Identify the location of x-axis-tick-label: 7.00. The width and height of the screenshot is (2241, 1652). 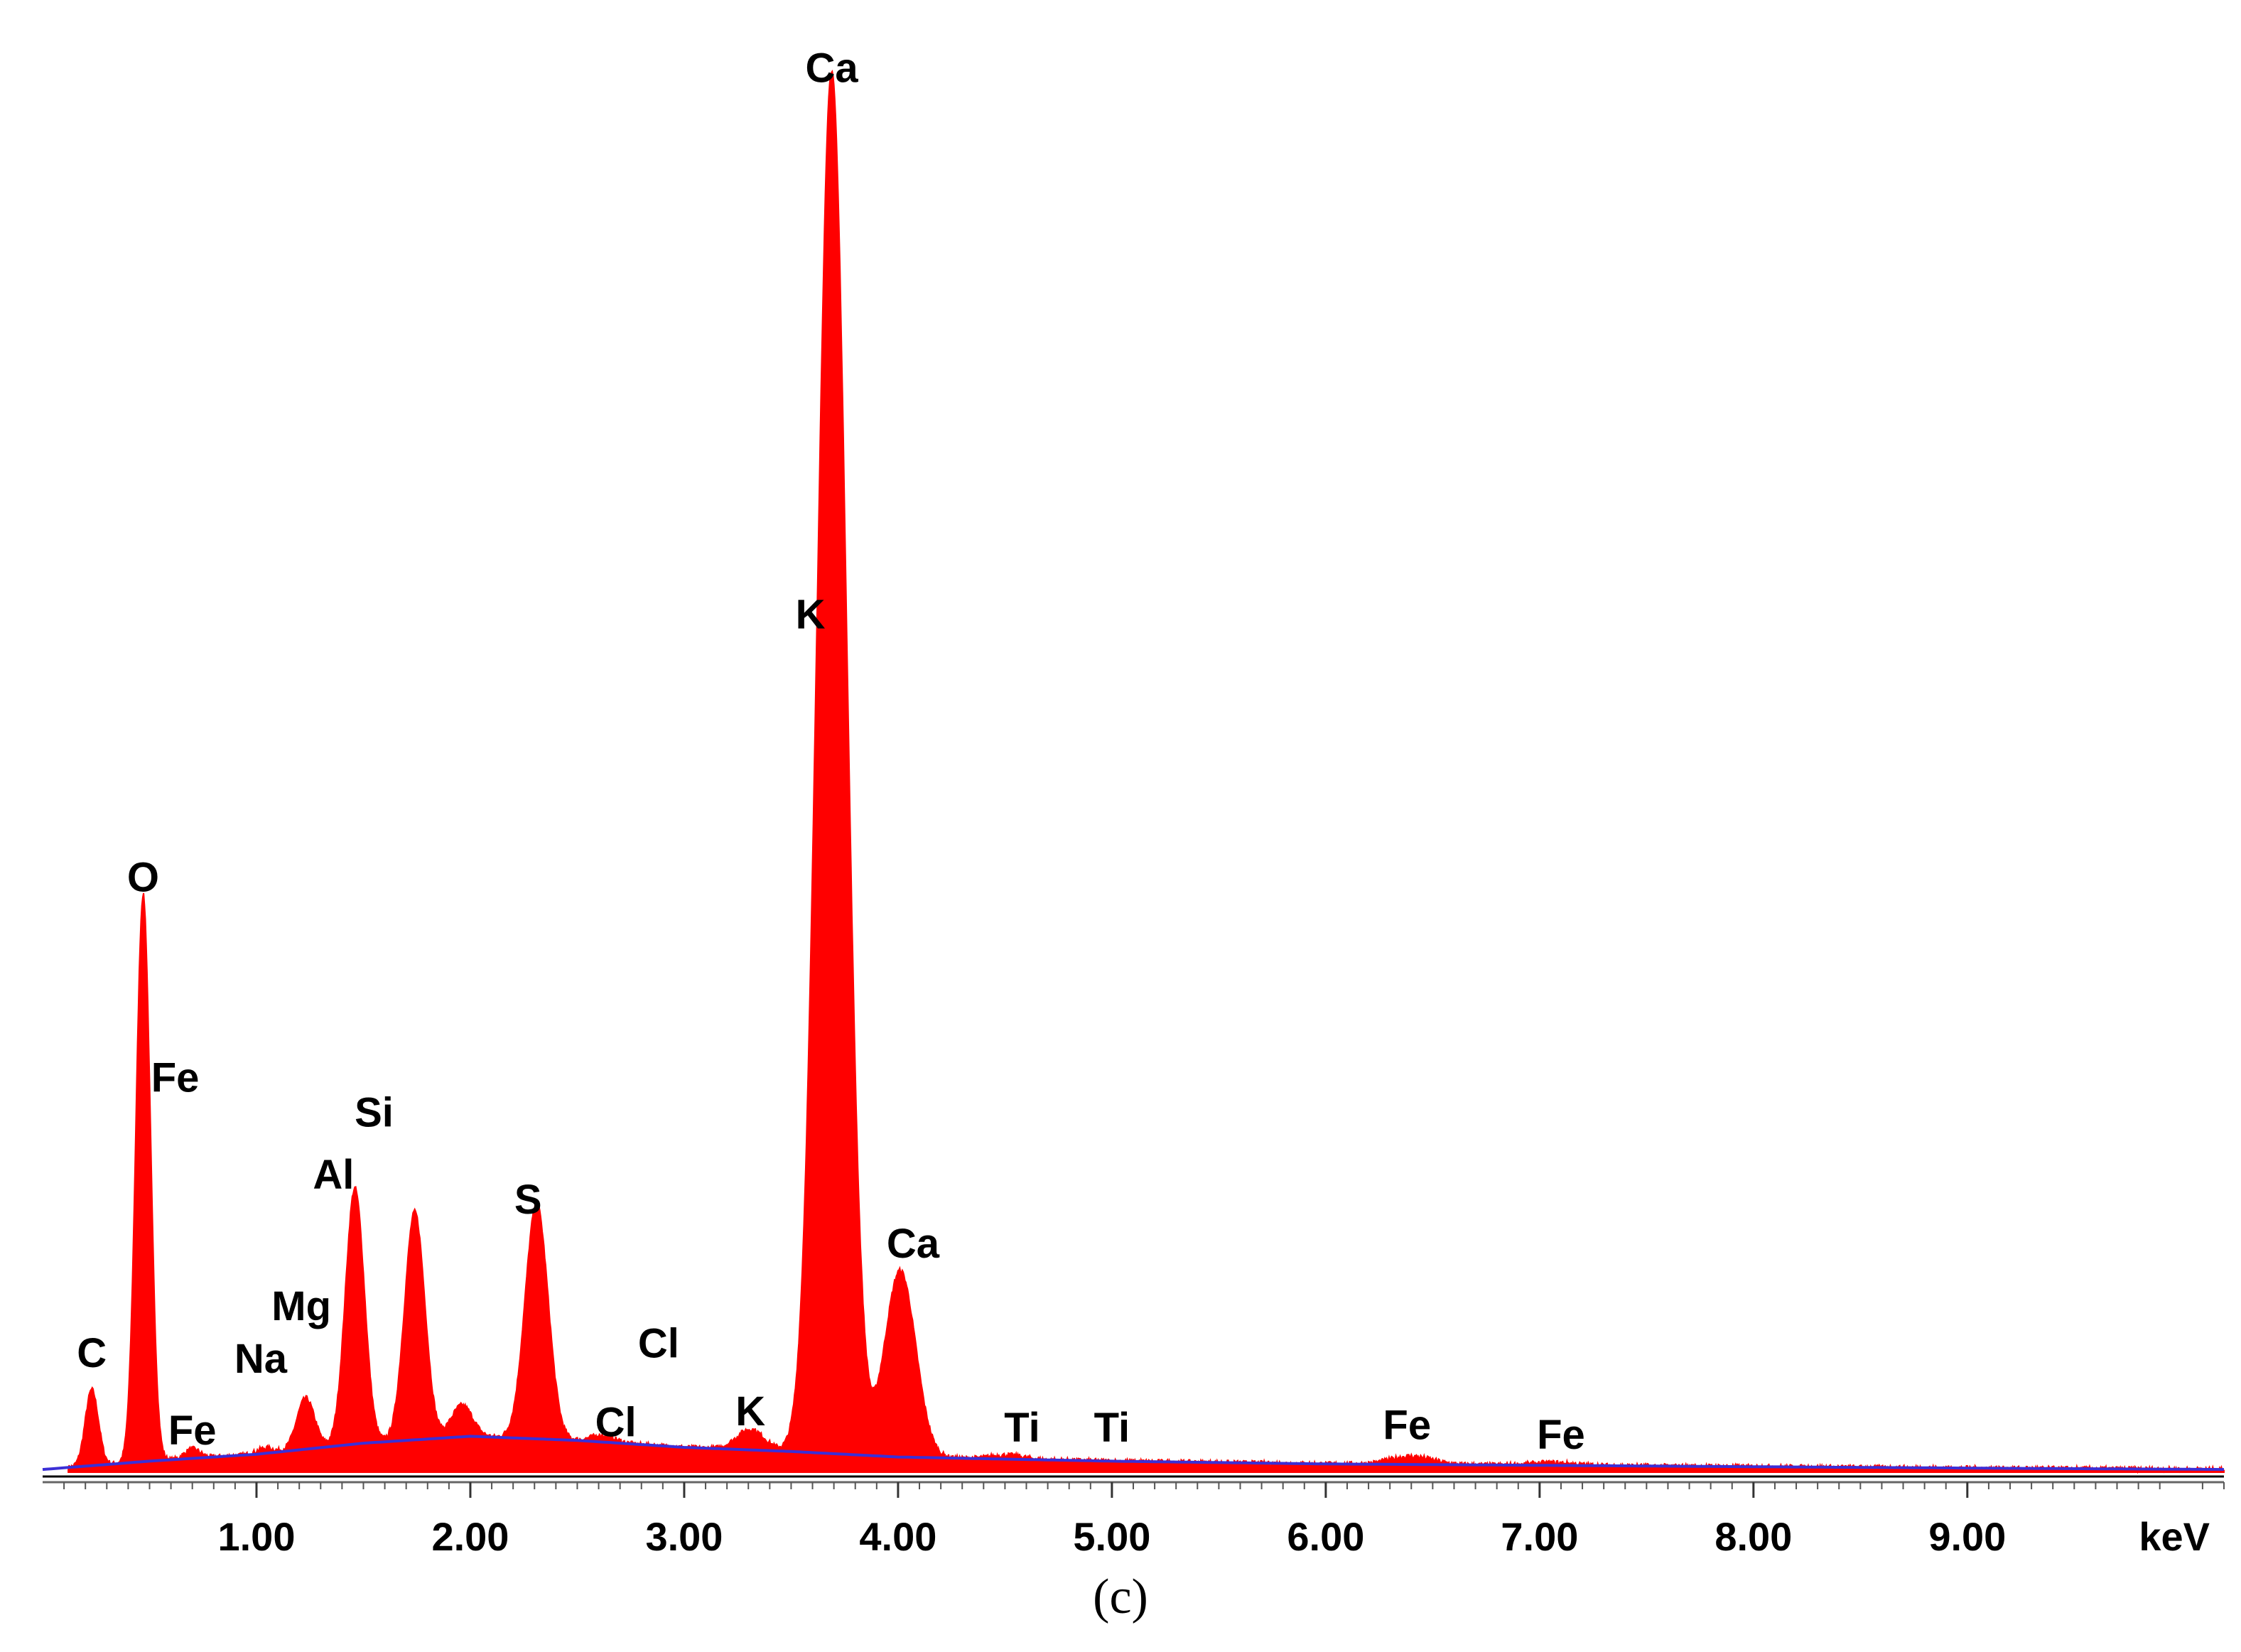
(1540, 1536).